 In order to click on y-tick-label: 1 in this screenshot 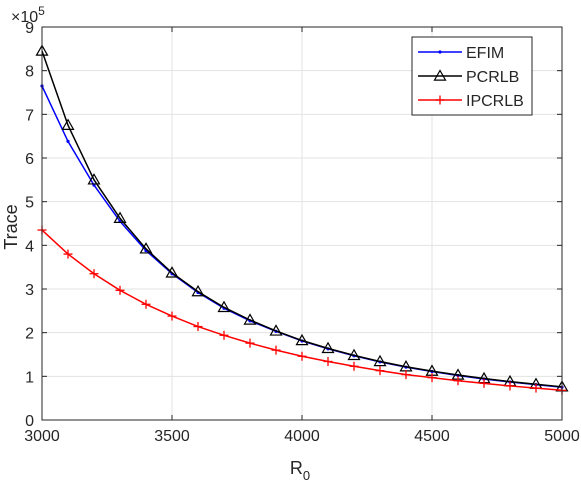, I will do `click(29, 377)`.